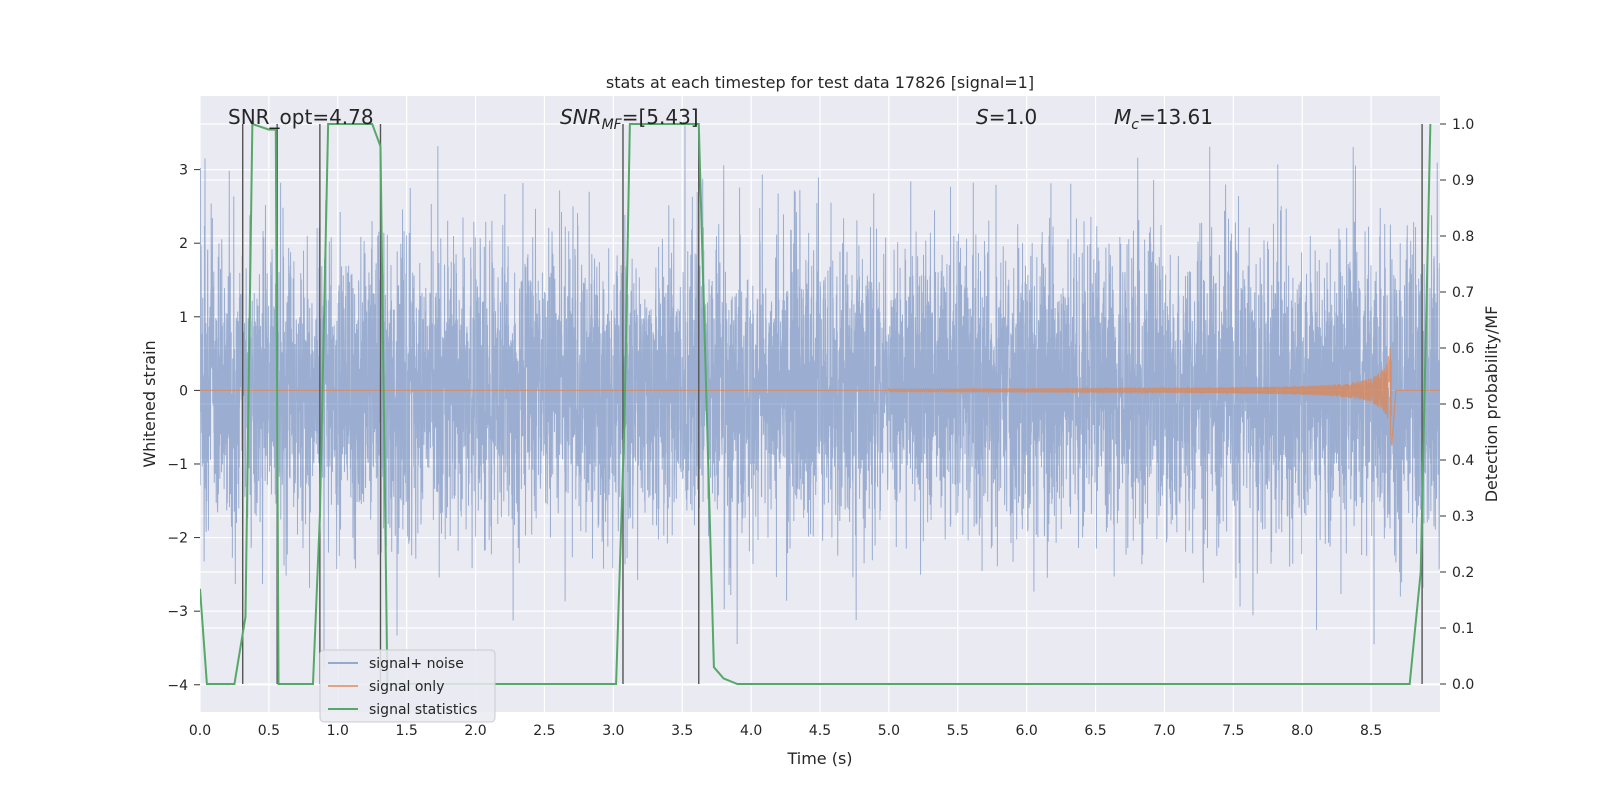 Image resolution: width=1600 pixels, height=800 pixels. I want to click on annotation-snr-mf: SNRMF=[5.43], so click(629, 119).